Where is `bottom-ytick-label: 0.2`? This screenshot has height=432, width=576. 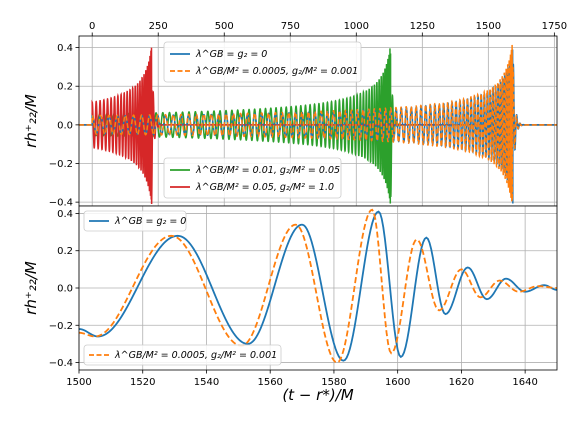
bottom-ytick-label: 0.2 is located at coordinates (65, 251).